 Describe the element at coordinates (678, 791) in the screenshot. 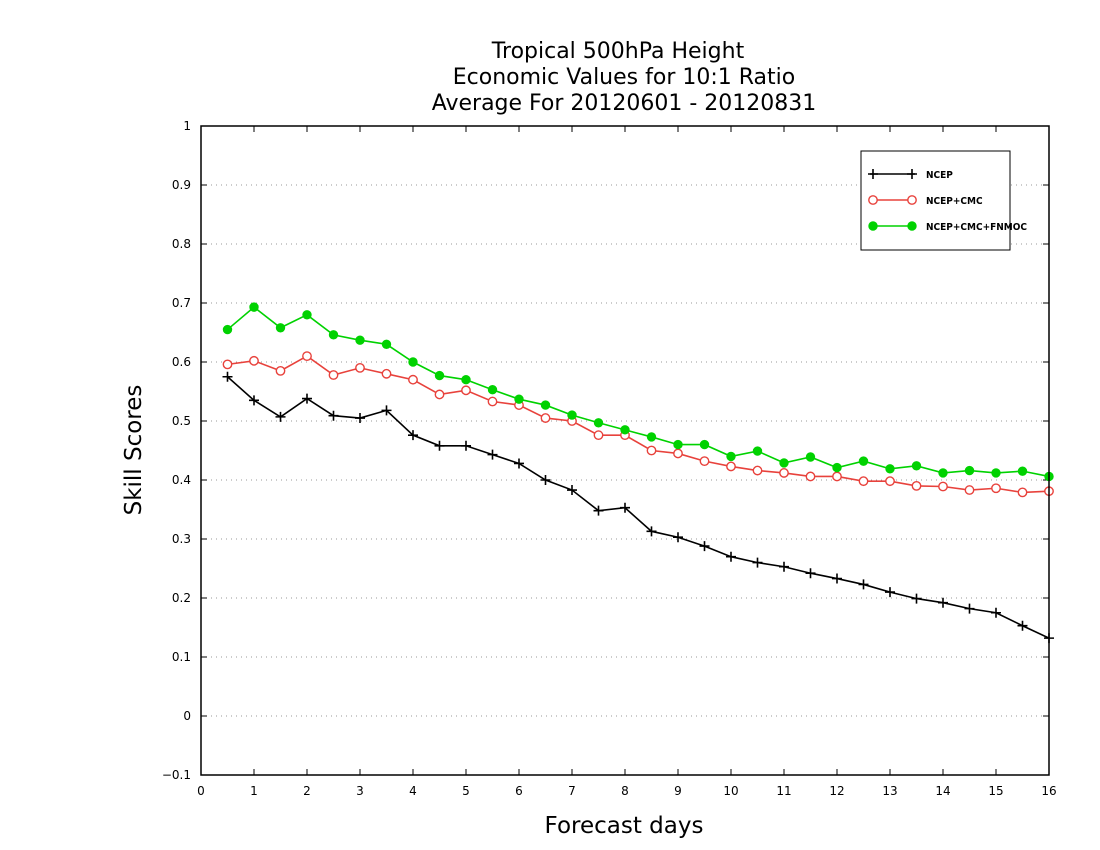

I see `x-tick-label-9: 9` at that location.